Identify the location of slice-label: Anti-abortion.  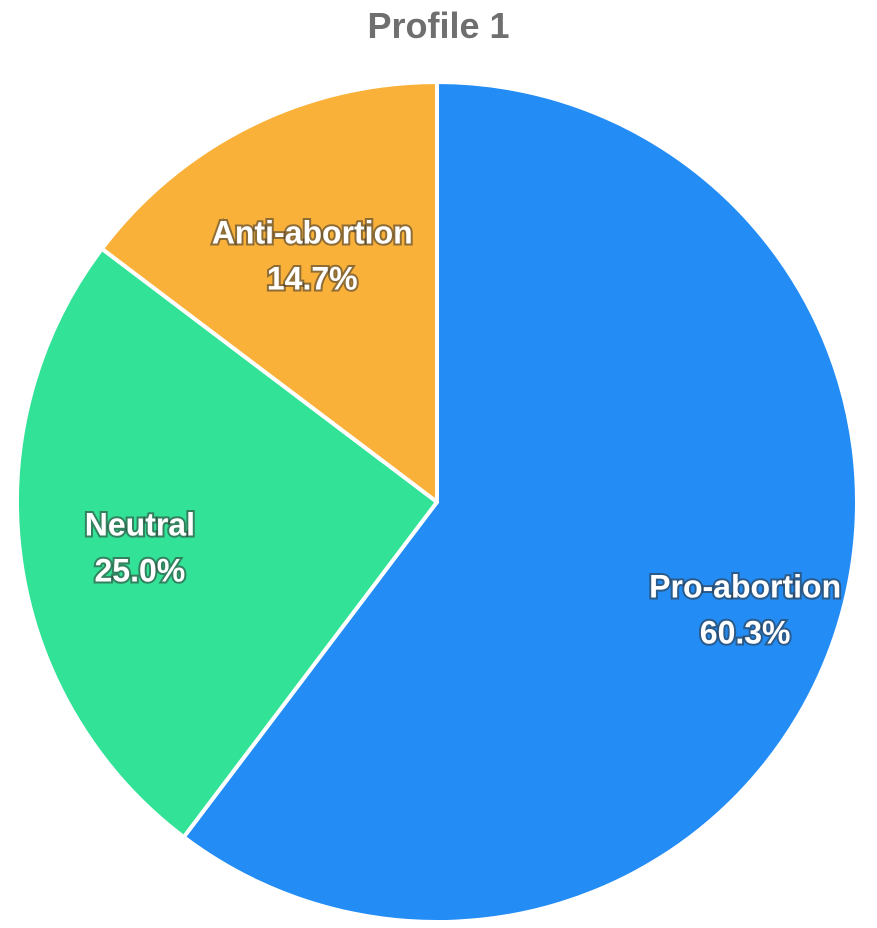
(312, 232).